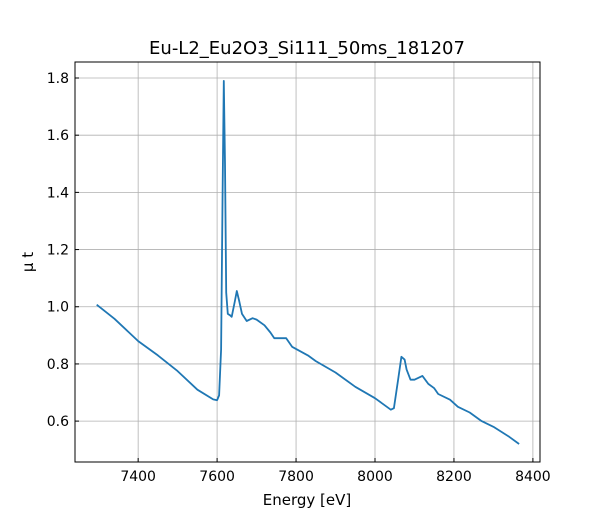  Describe the element at coordinates (307, 500) in the screenshot. I see `x-axis-label: Energy [eV]` at that location.